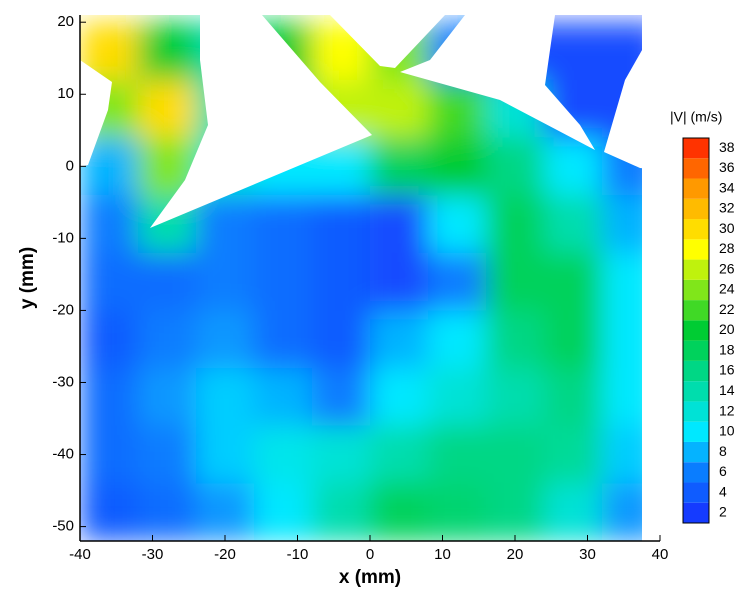 The height and width of the screenshot is (600, 748). I want to click on valve-left, so click(261, 121).